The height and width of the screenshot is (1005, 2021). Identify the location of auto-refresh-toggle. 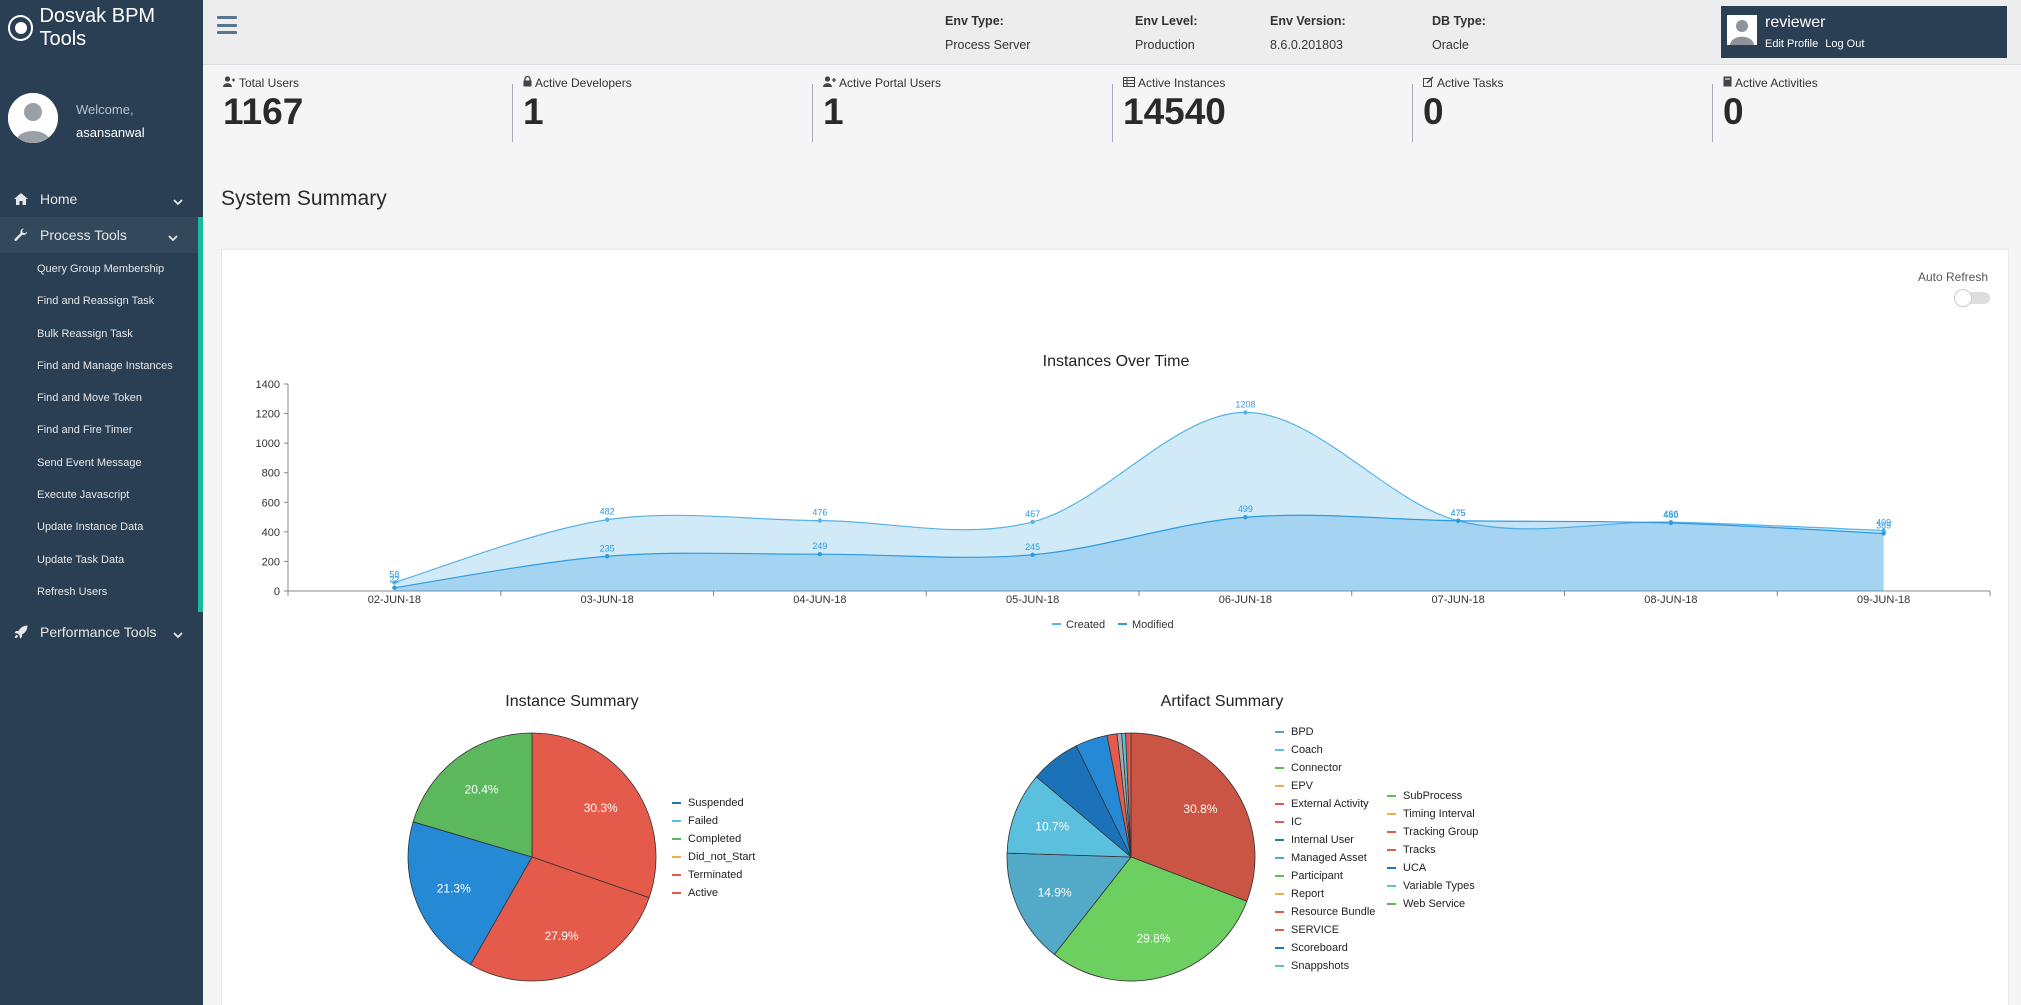
(1972, 298).